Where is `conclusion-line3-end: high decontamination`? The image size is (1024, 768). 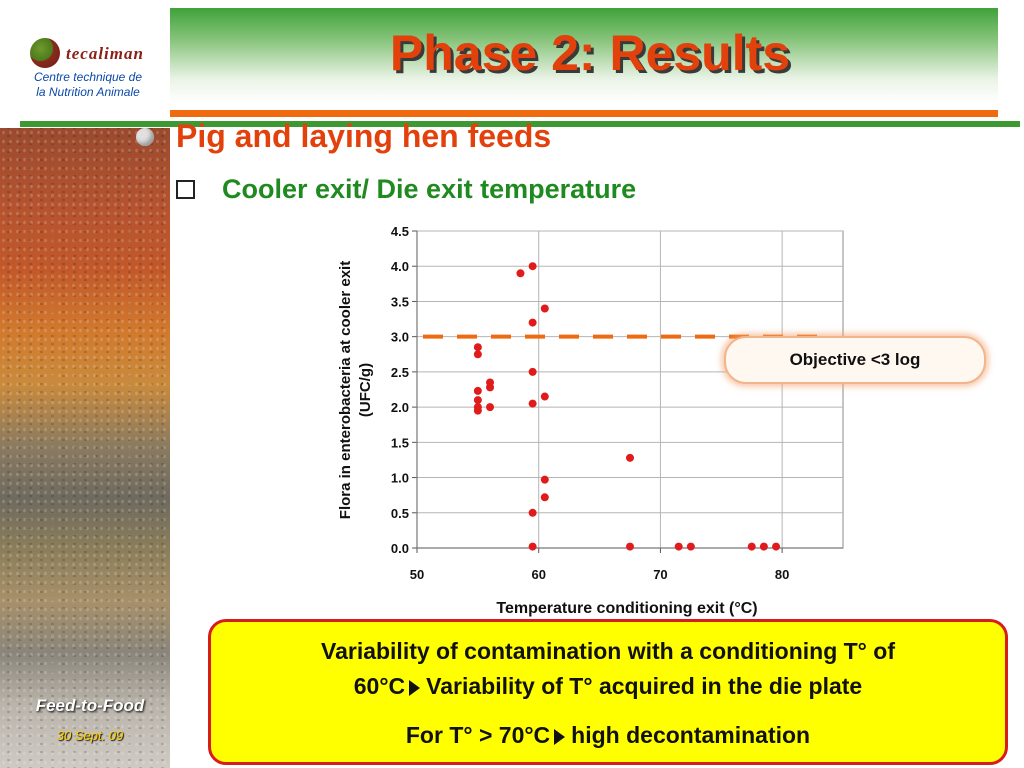 conclusion-line3-end: high decontamination is located at coordinates (691, 735).